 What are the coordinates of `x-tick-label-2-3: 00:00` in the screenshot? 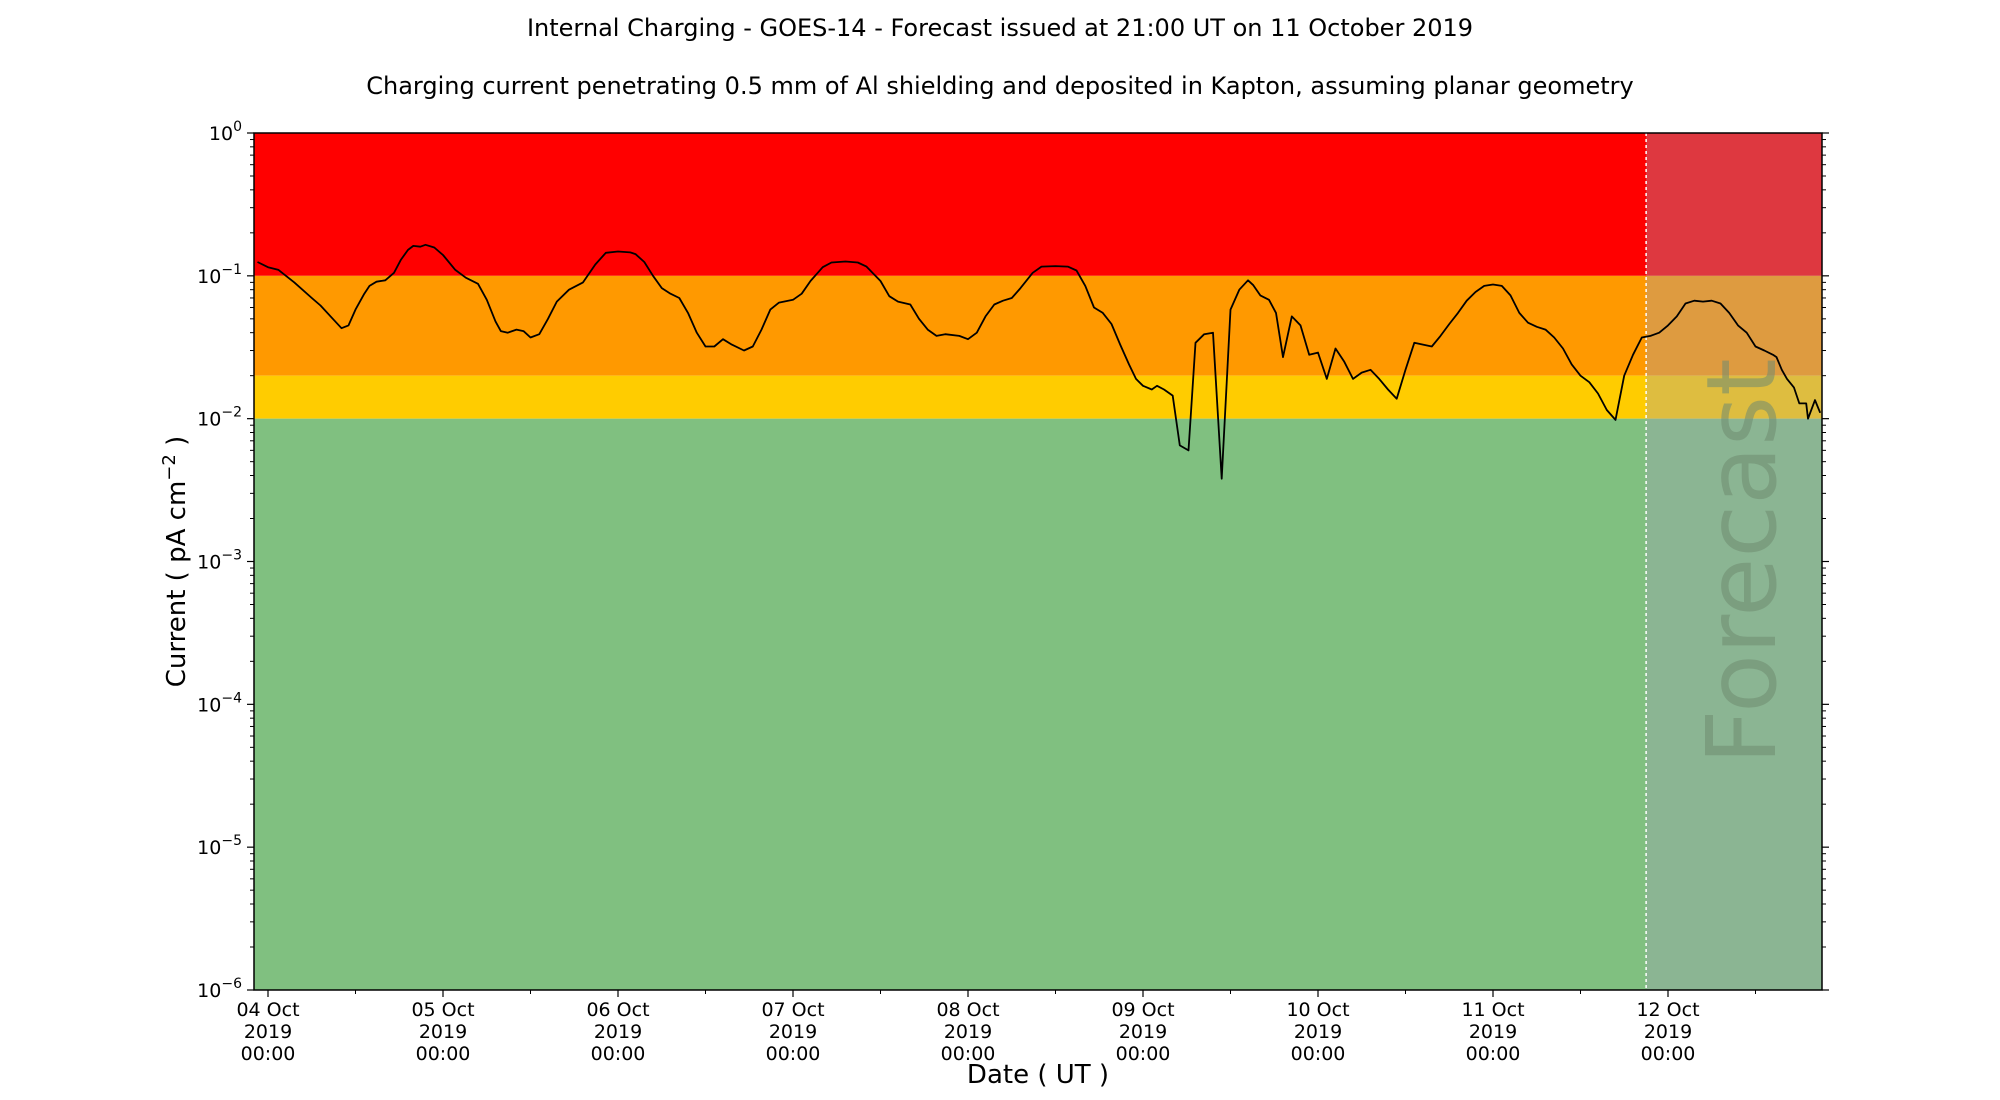 It's located at (618, 1054).